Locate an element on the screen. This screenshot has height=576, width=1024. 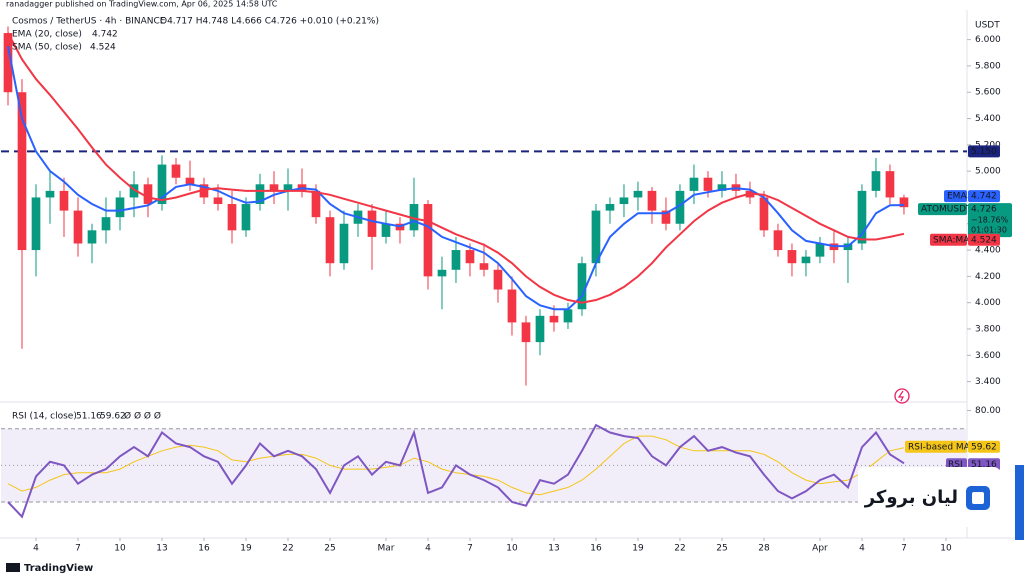
y-tick-label: 5.400 is located at coordinates (988, 119).